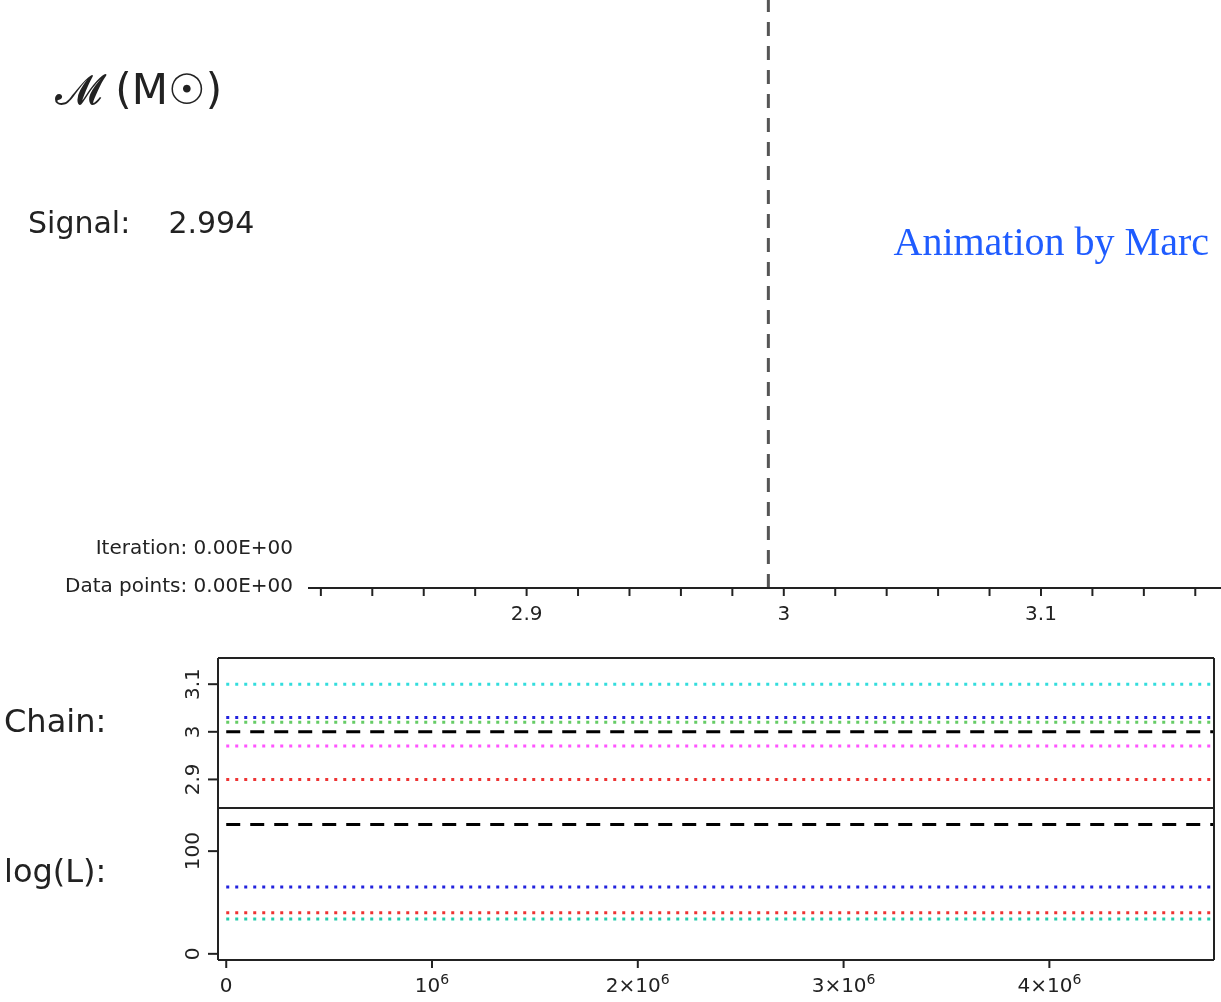 Image resolution: width=1221 pixels, height=1002 pixels. I want to click on y-tick-label: 100, so click(192, 851).